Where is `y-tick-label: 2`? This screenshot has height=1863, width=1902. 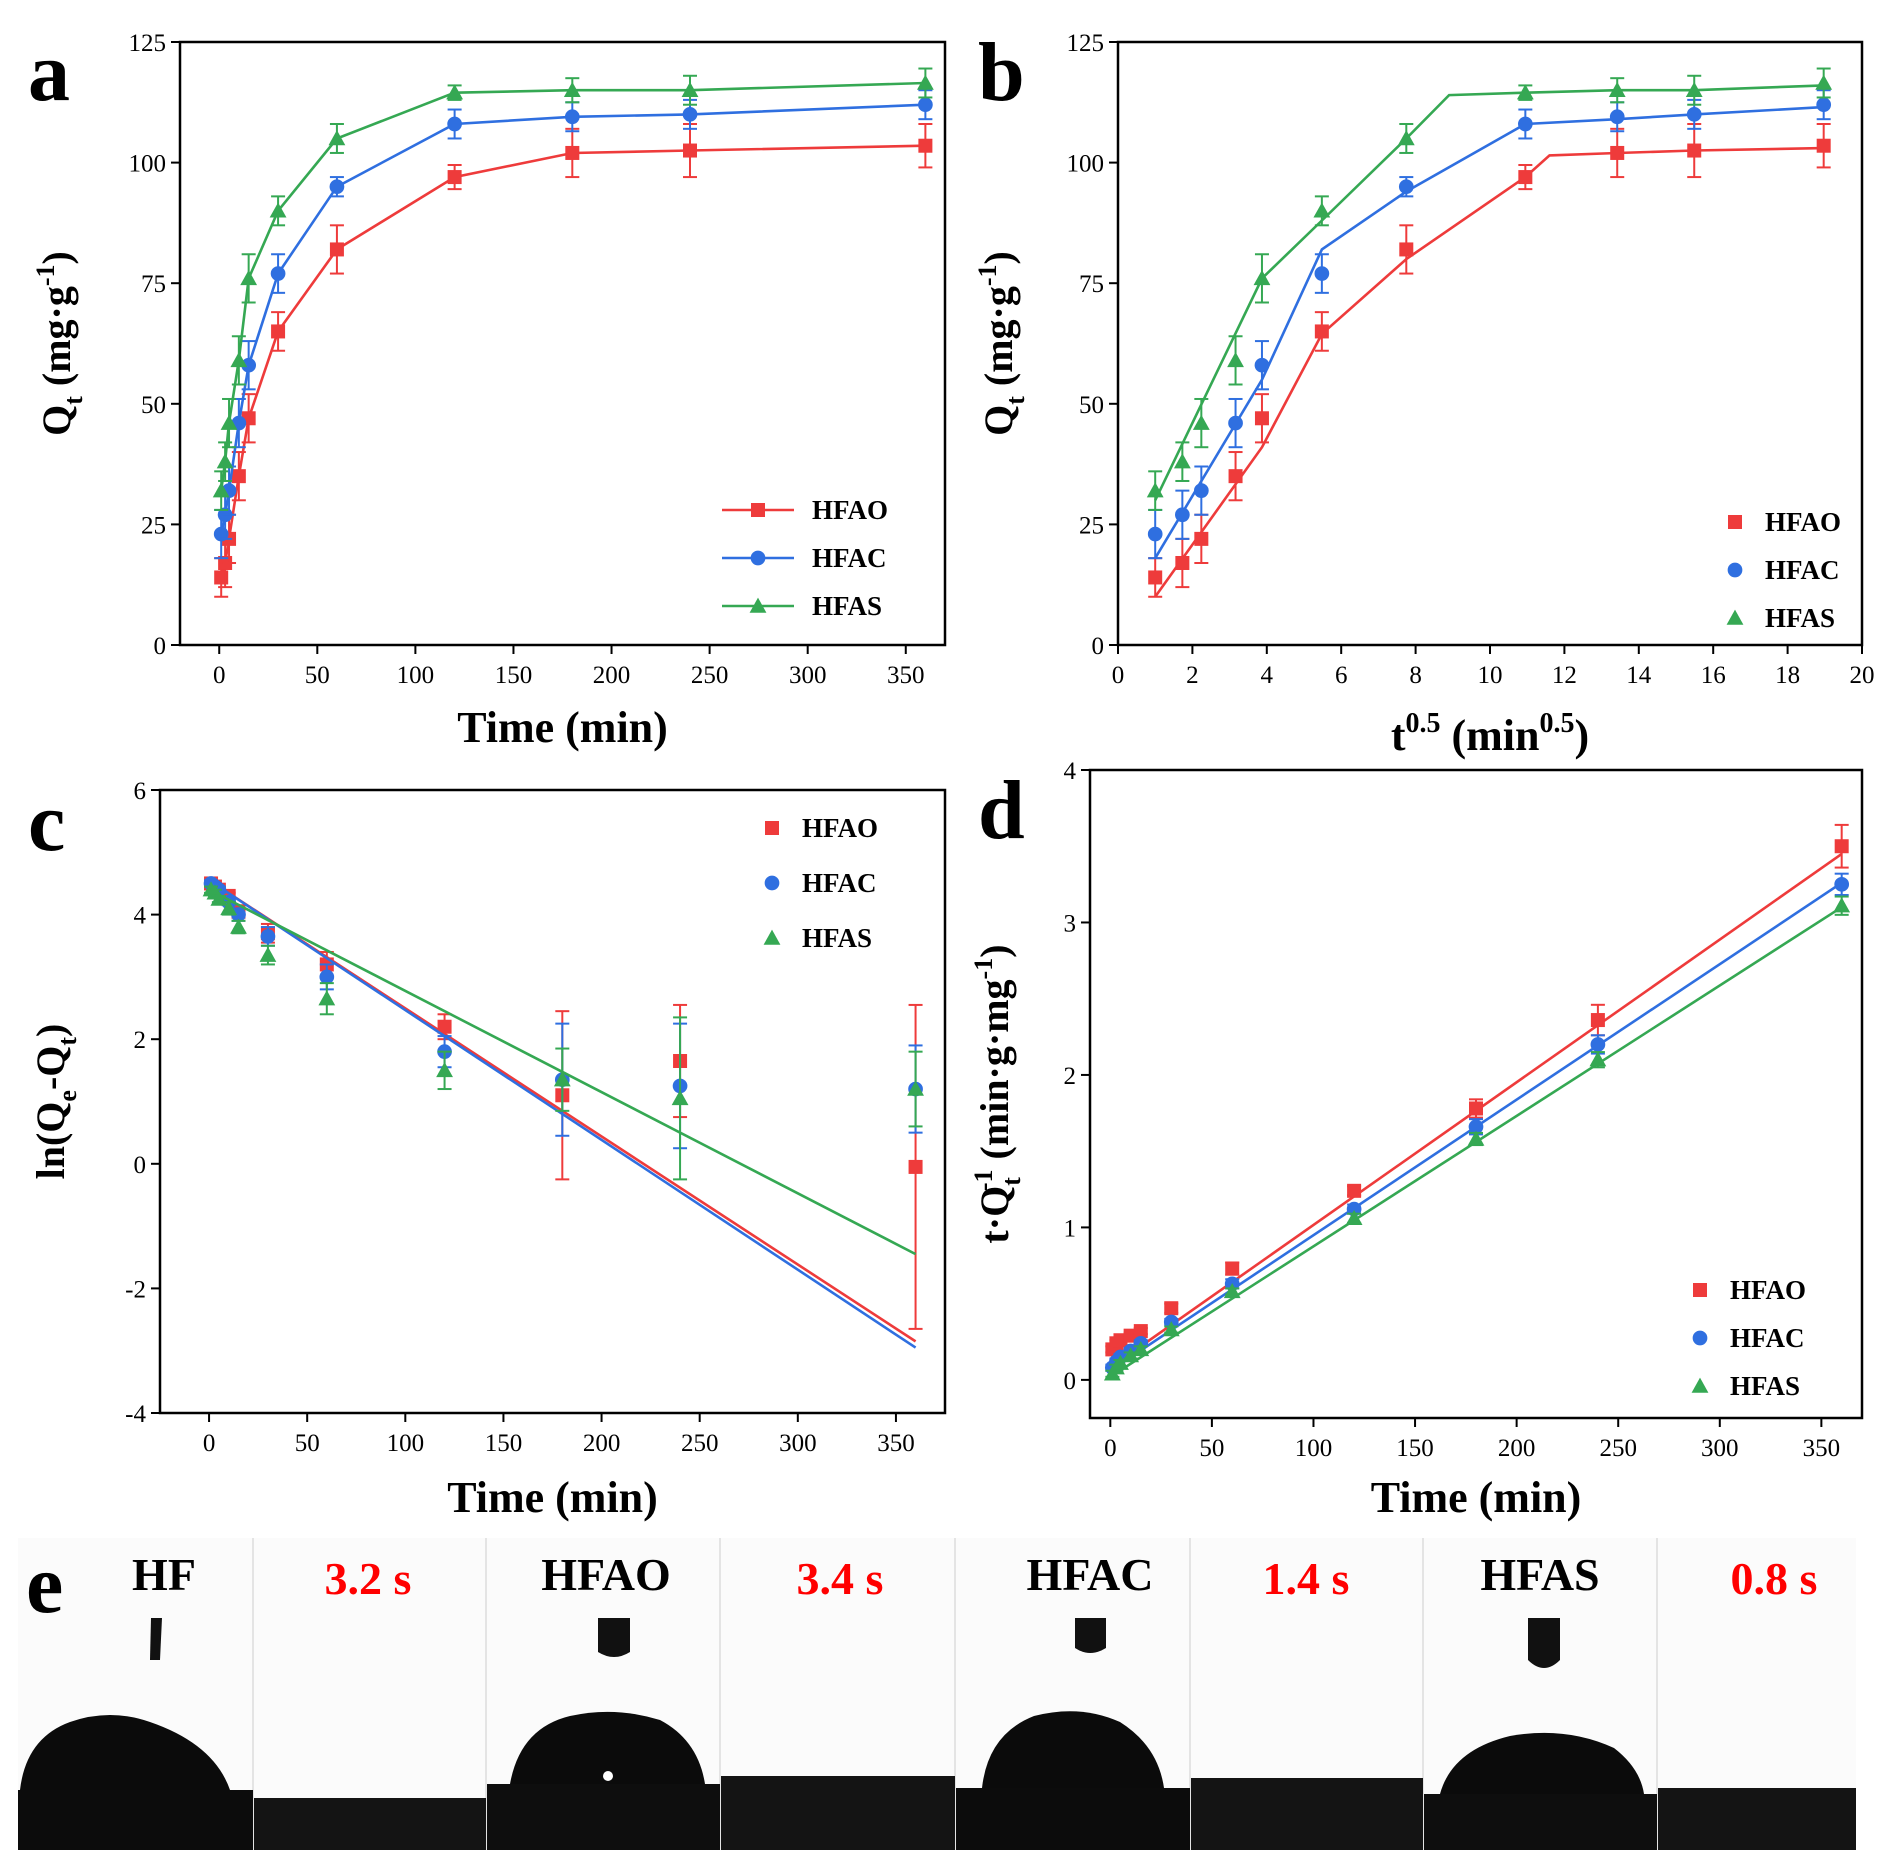 y-tick-label: 2 is located at coordinates (1070, 1076).